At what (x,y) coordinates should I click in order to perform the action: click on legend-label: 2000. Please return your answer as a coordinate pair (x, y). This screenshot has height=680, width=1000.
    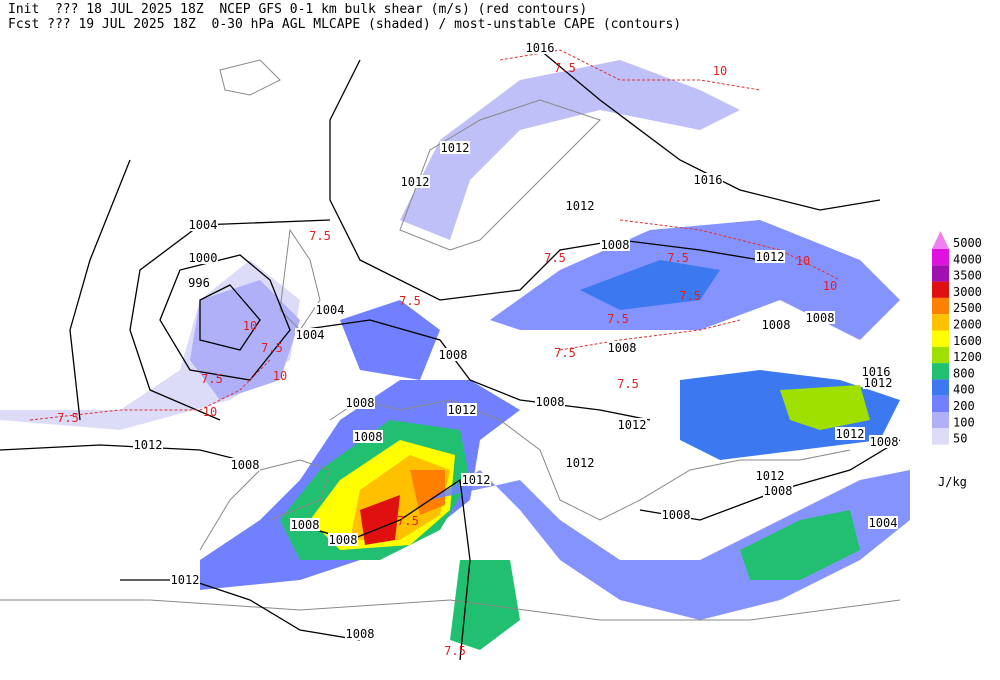
    Looking at the image, I should click on (967, 325).